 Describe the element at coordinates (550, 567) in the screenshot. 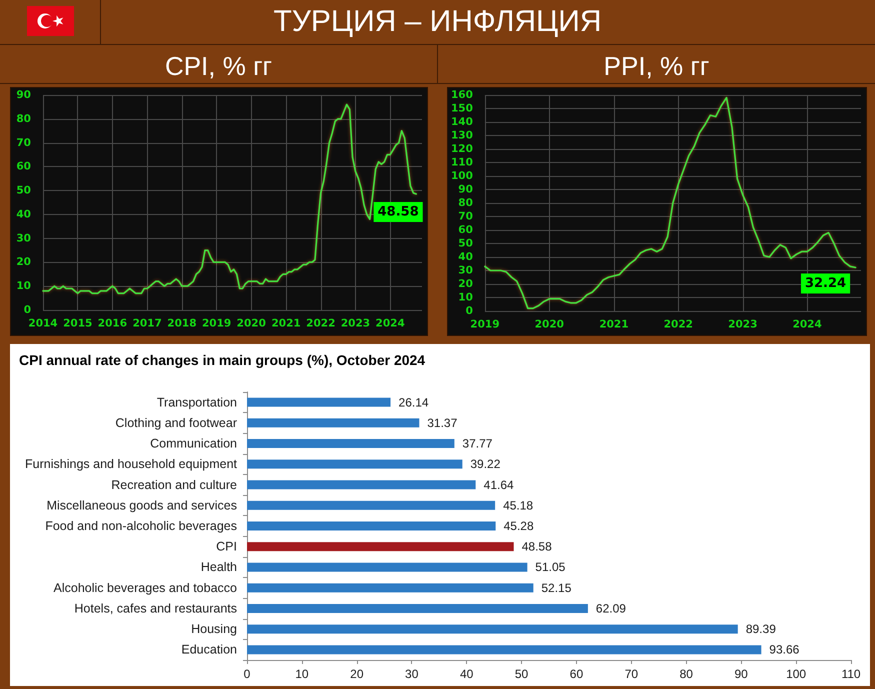

I see `data-label: 51.05` at that location.